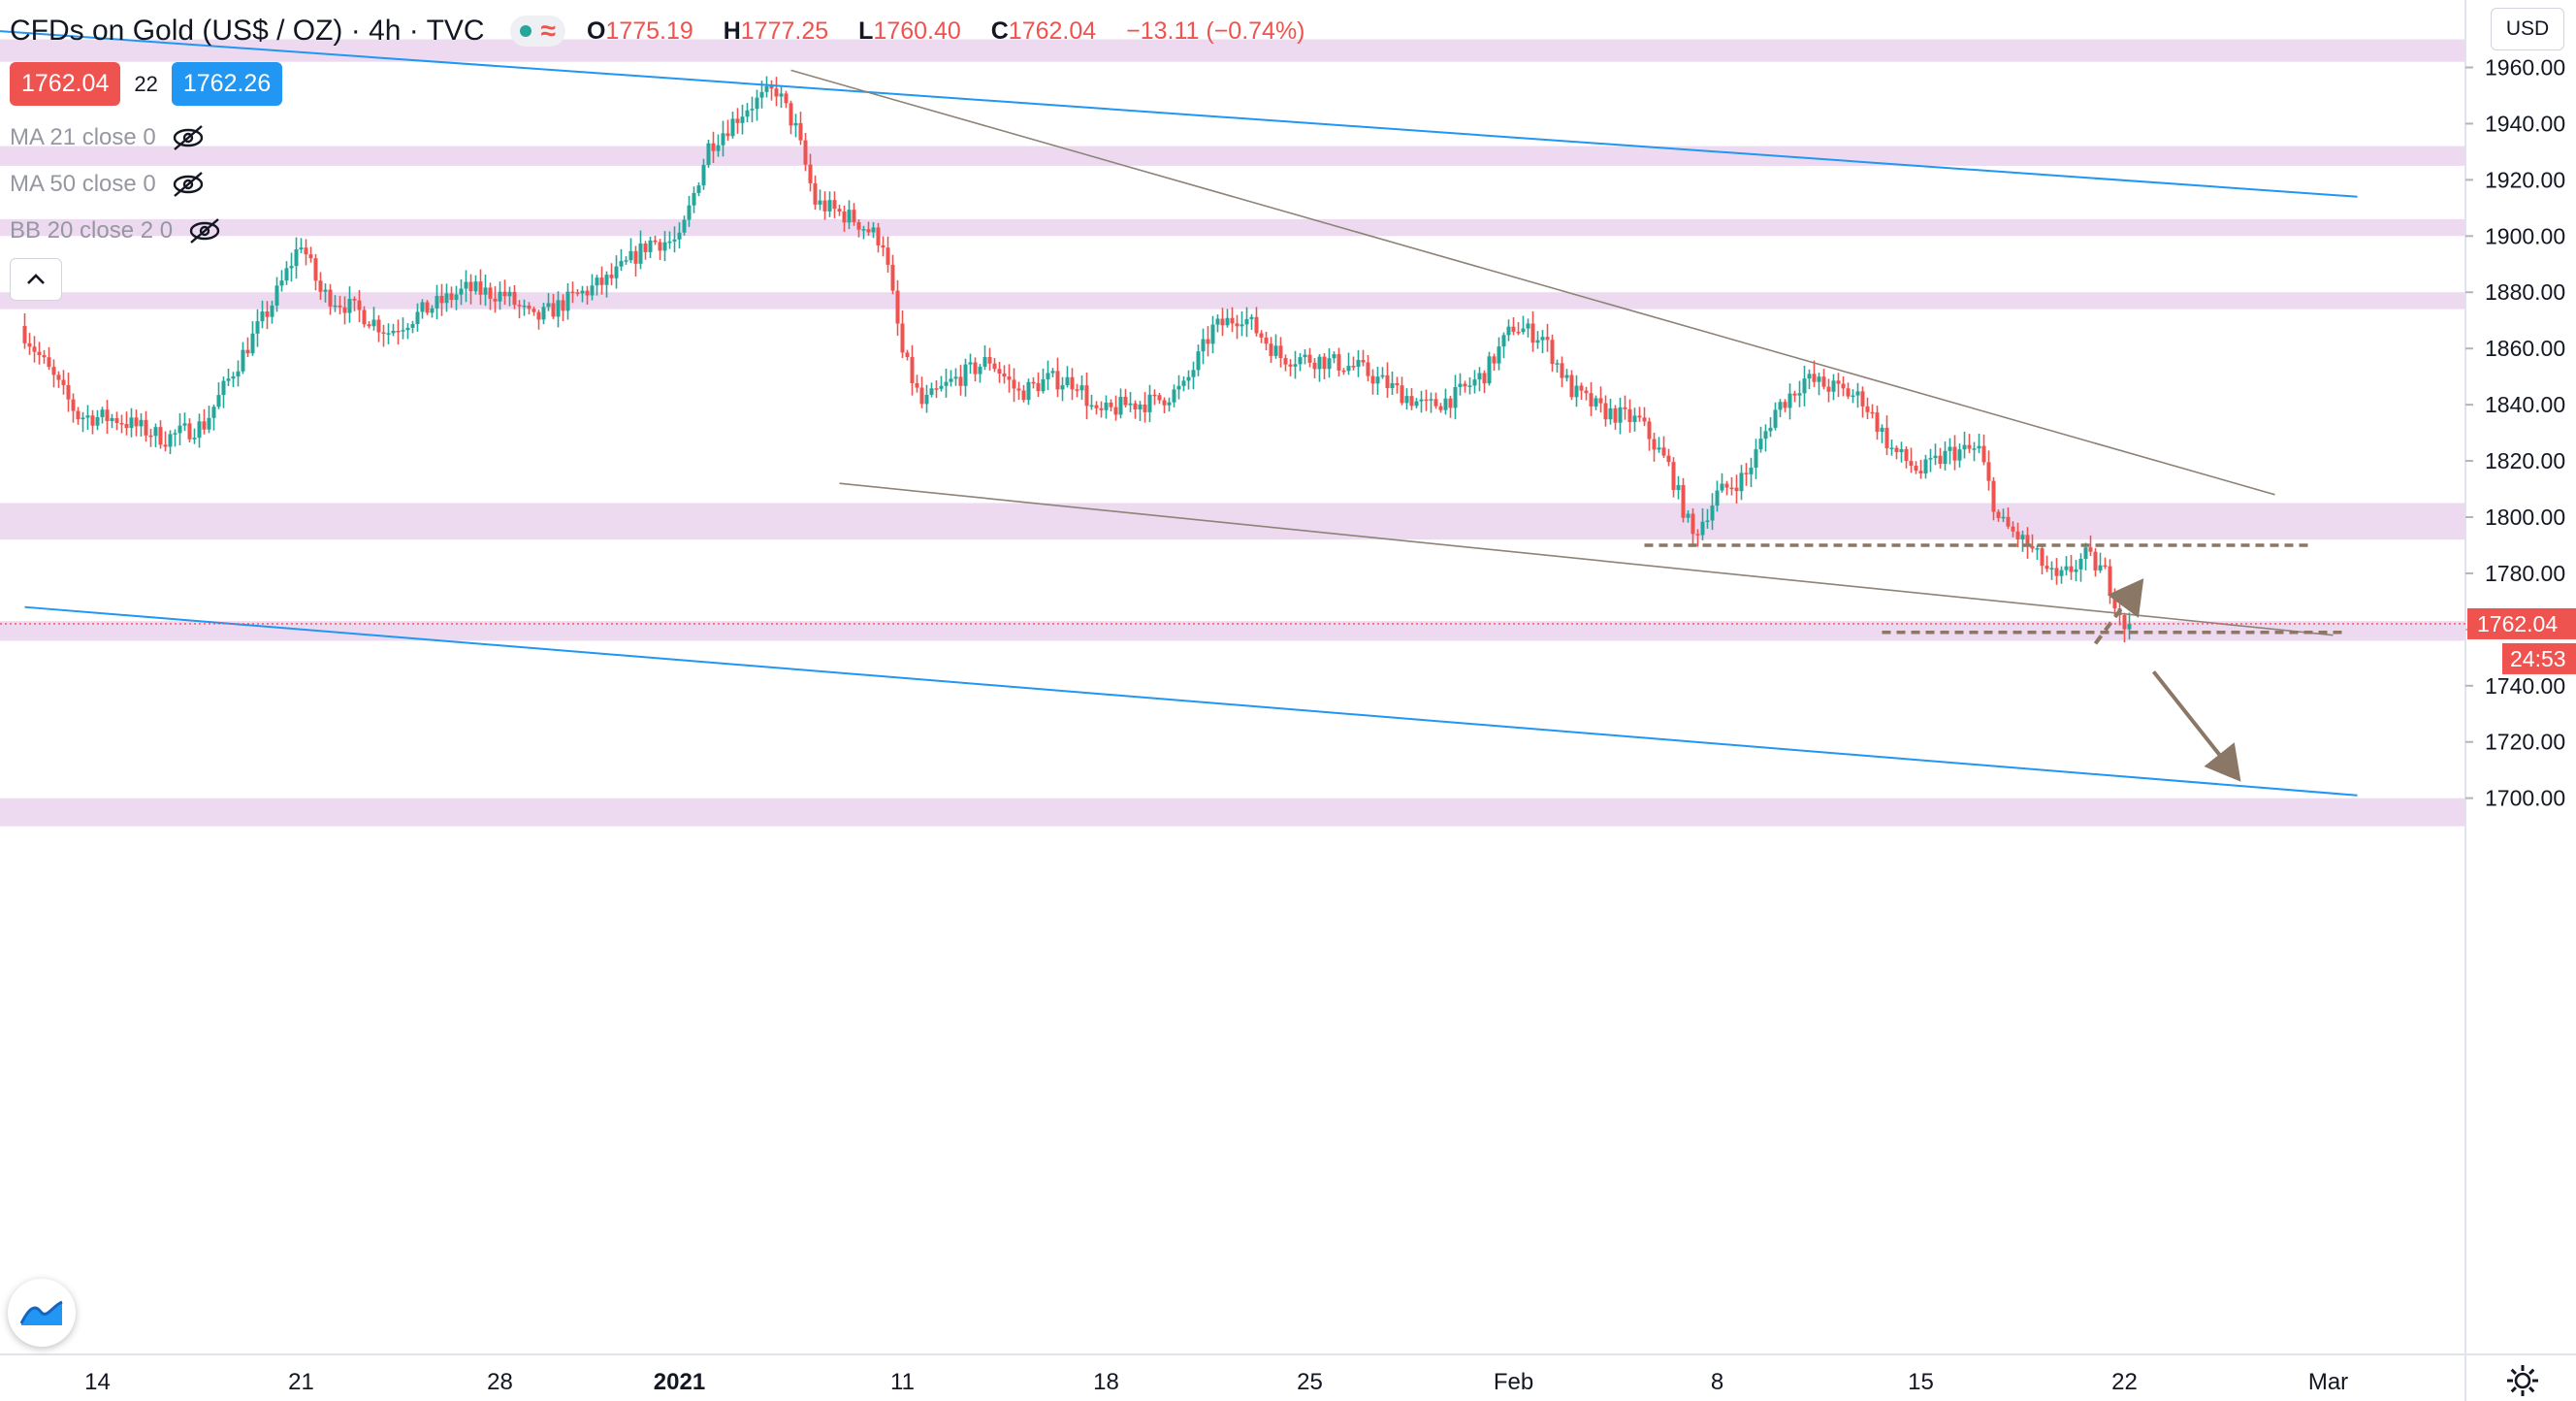 The height and width of the screenshot is (1401, 2576). What do you see at coordinates (1179, 114) in the screenshot?
I see `channel-line` at bounding box center [1179, 114].